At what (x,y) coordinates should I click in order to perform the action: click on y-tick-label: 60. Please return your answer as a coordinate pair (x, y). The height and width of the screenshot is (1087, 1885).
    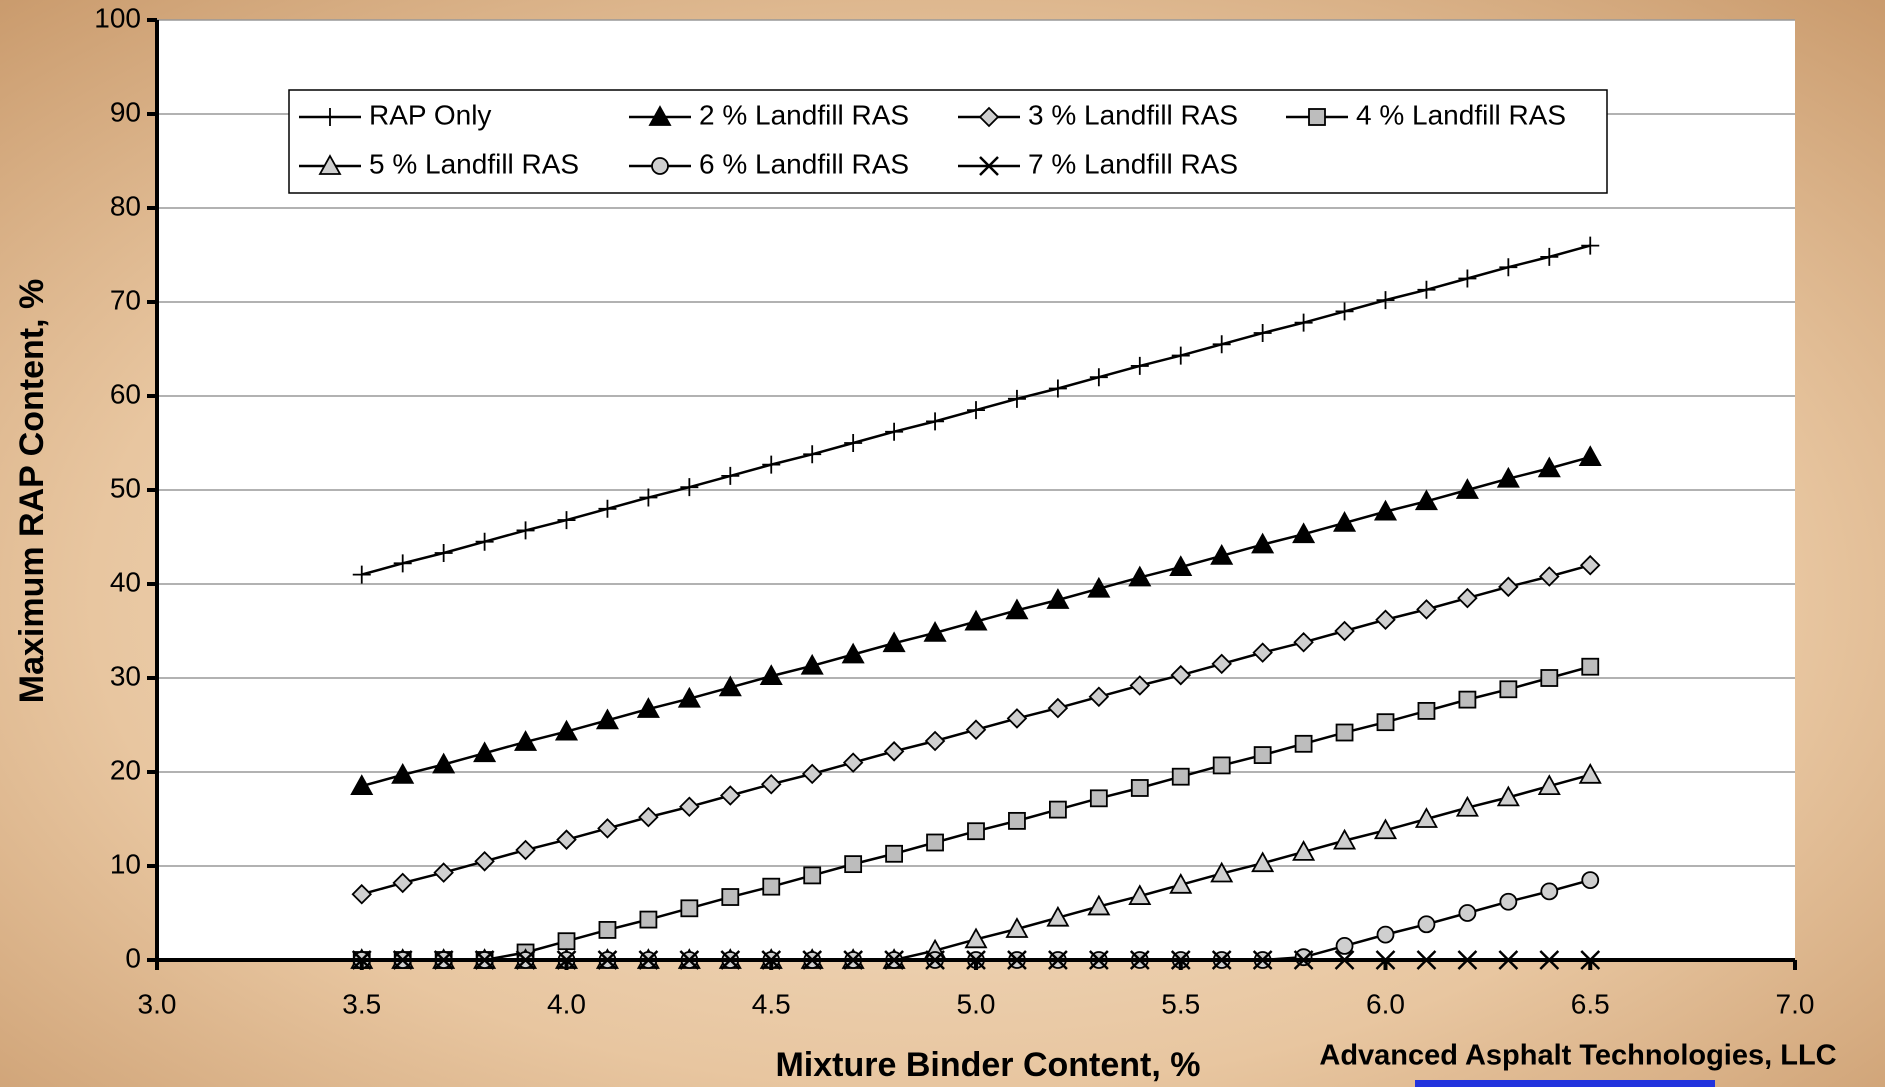
    Looking at the image, I should click on (125, 393).